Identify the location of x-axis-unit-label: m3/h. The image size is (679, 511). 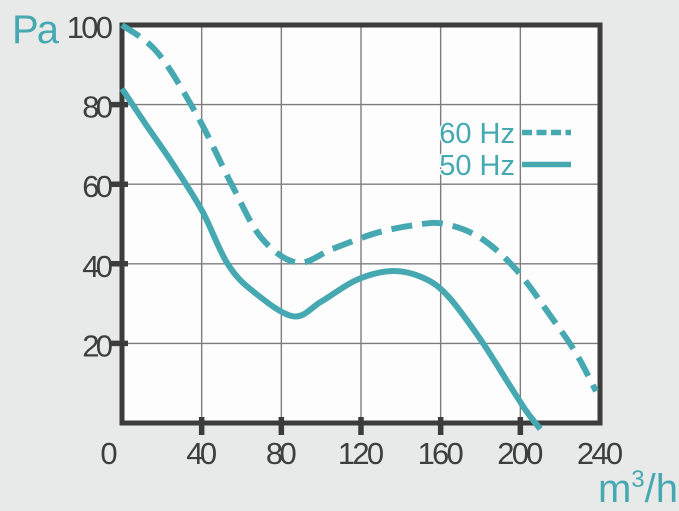
(638, 488).